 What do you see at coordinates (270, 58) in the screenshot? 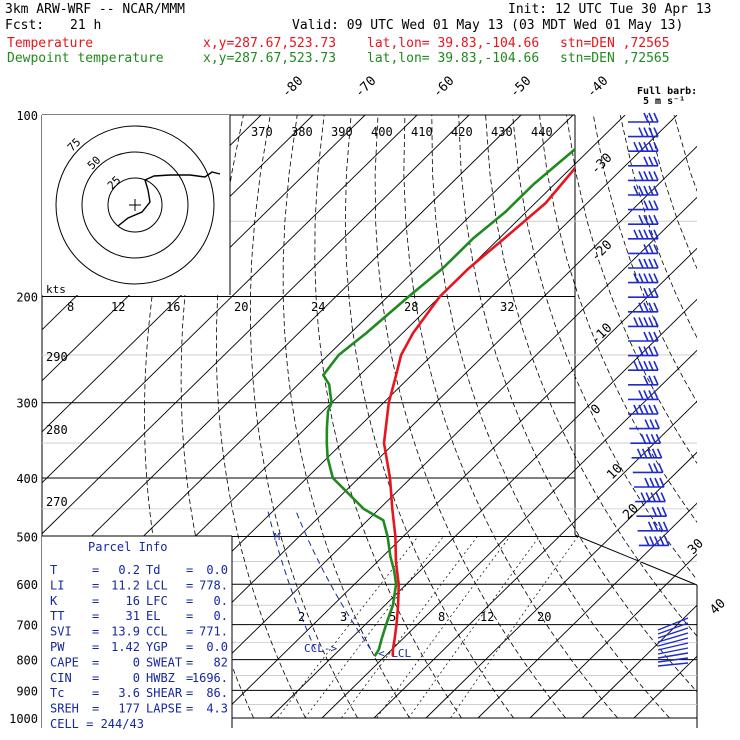
I see `dewpoint-coords: x,y=287.67,523.73` at bounding box center [270, 58].